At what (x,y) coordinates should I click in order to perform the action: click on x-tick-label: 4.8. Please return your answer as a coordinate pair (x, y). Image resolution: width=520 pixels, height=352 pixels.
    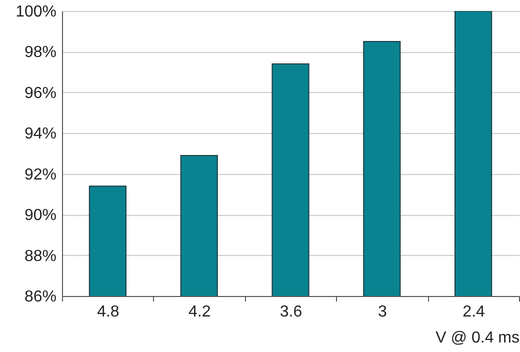
    Looking at the image, I should click on (108, 312).